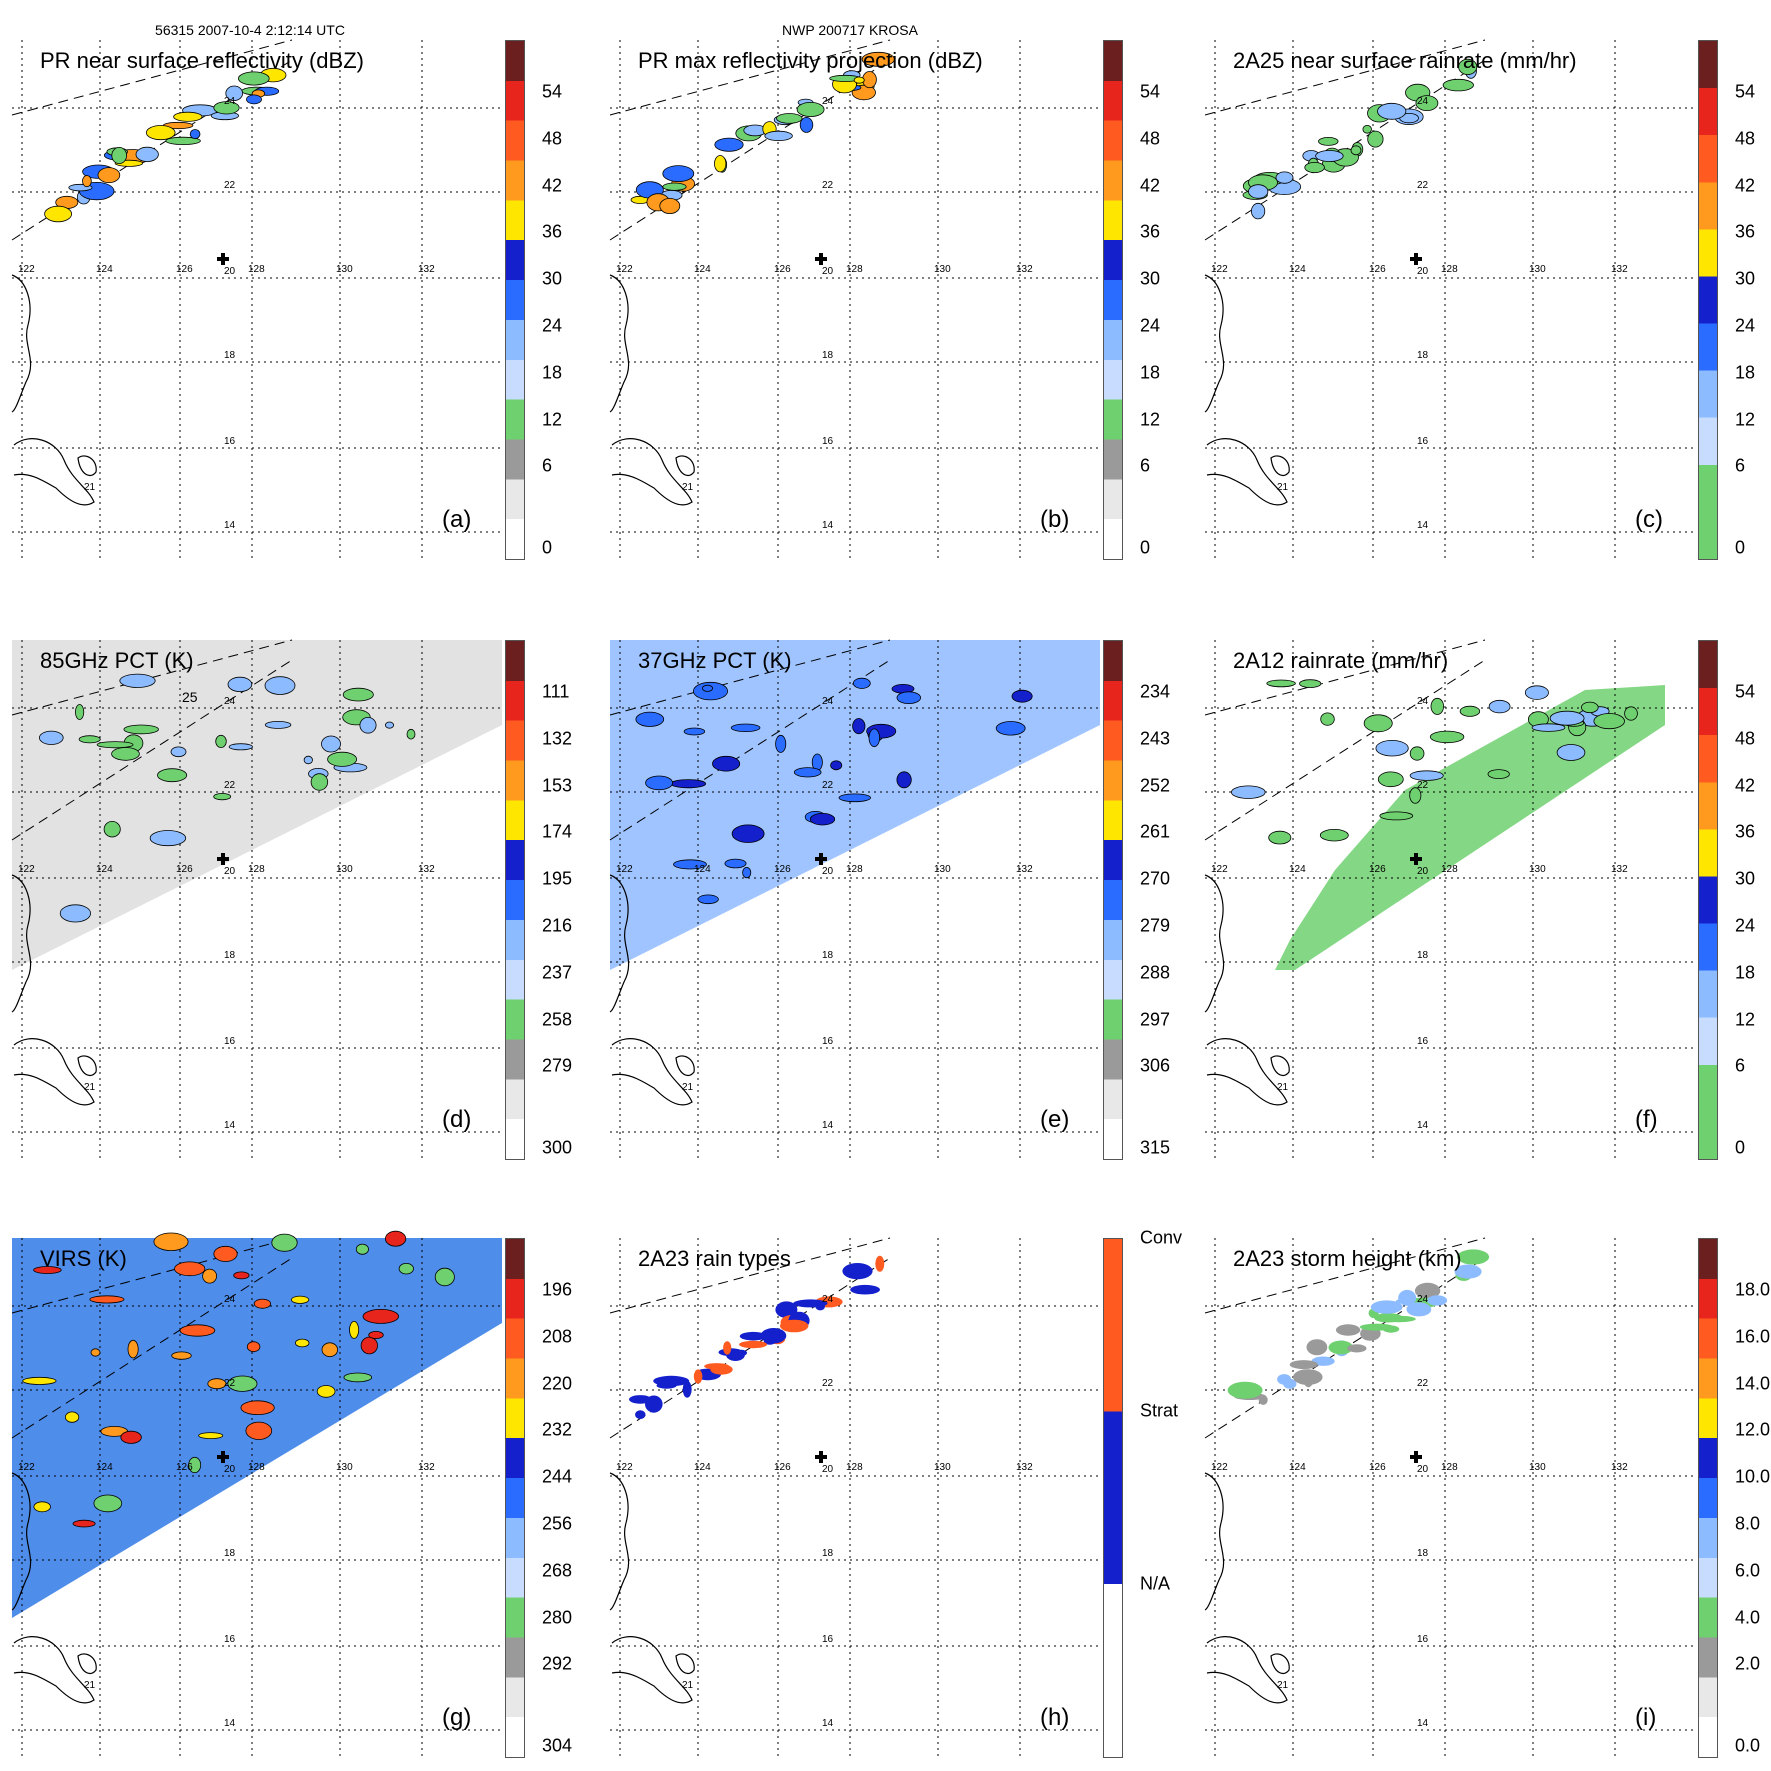 The height and width of the screenshot is (1771, 1771). What do you see at coordinates (1649, 519) in the screenshot?
I see `panel-label: (c)` at bounding box center [1649, 519].